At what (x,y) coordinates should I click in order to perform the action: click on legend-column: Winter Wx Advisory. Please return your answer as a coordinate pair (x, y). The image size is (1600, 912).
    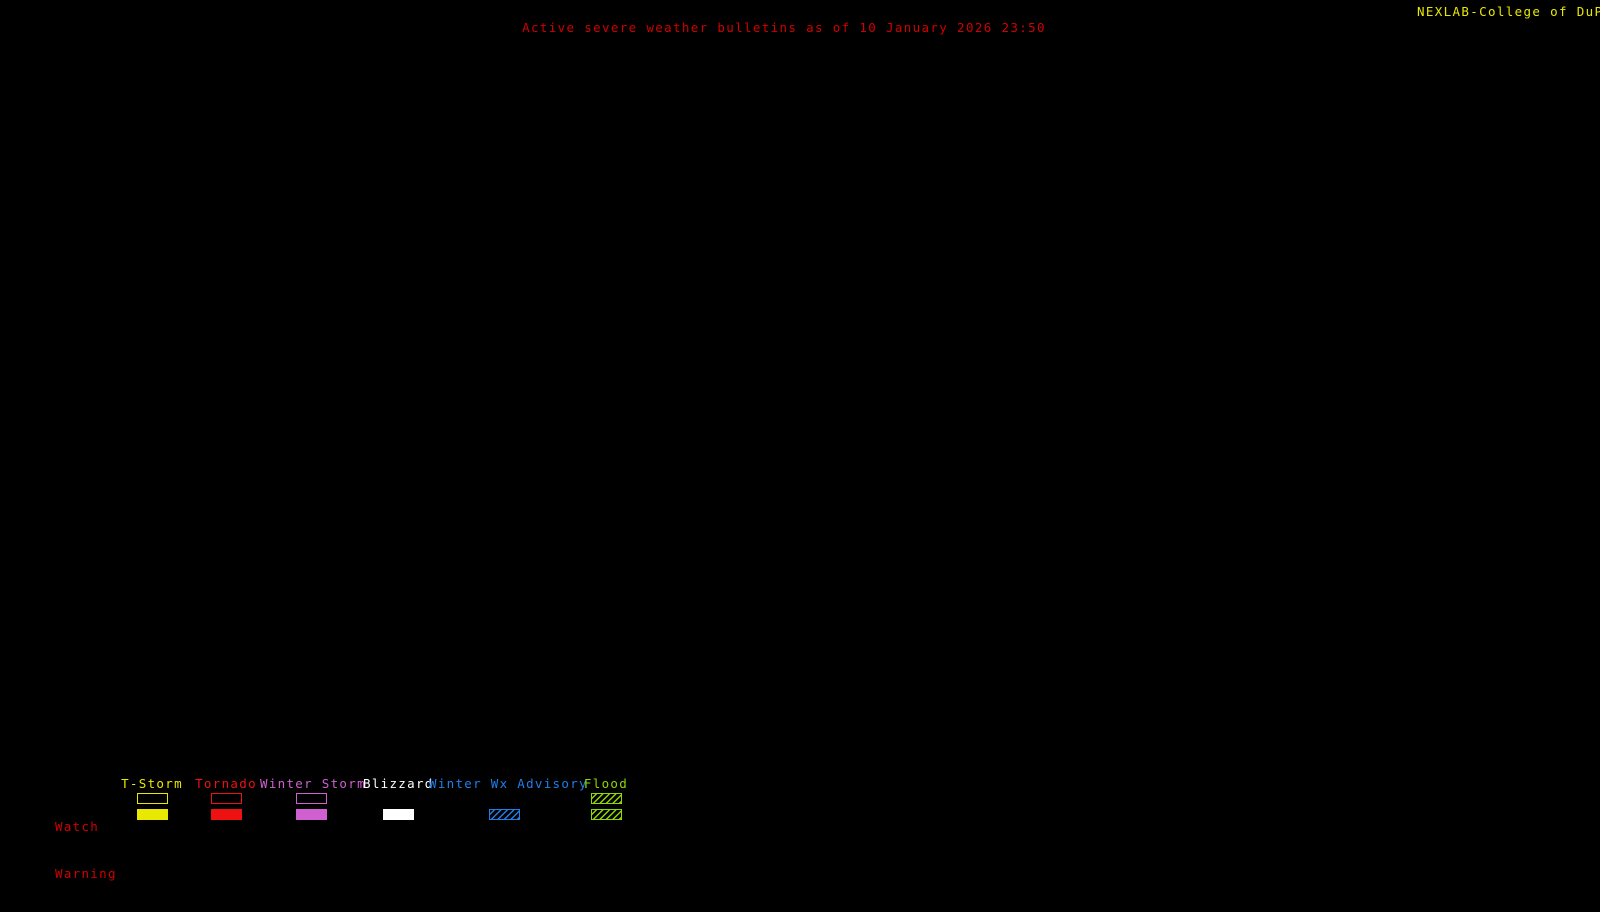
    Looking at the image, I should click on (508, 799).